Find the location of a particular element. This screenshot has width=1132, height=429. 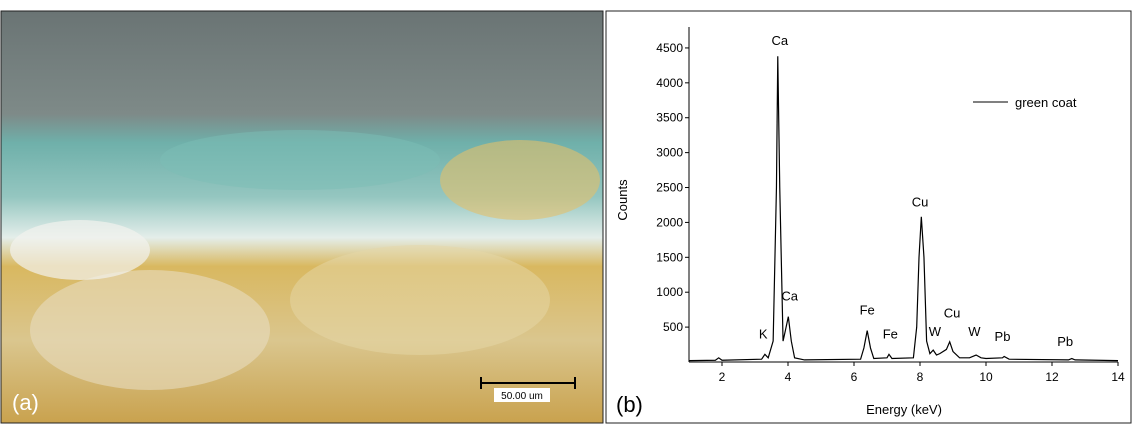

x-axis-label: Energy (keV) is located at coordinates (904, 409).